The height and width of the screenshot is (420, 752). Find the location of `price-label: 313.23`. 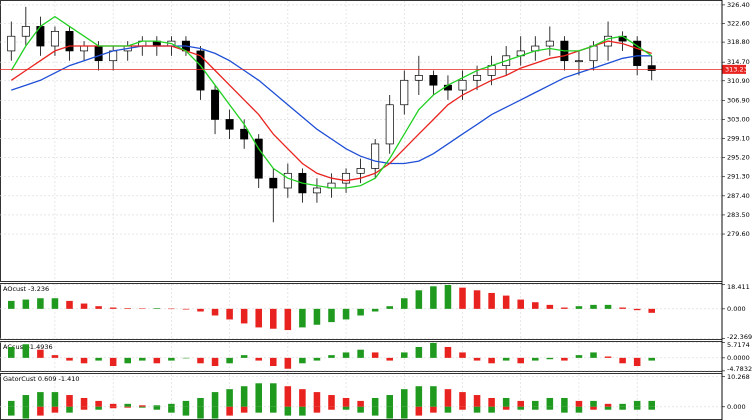

price-label: 313.23 is located at coordinates (736, 69).